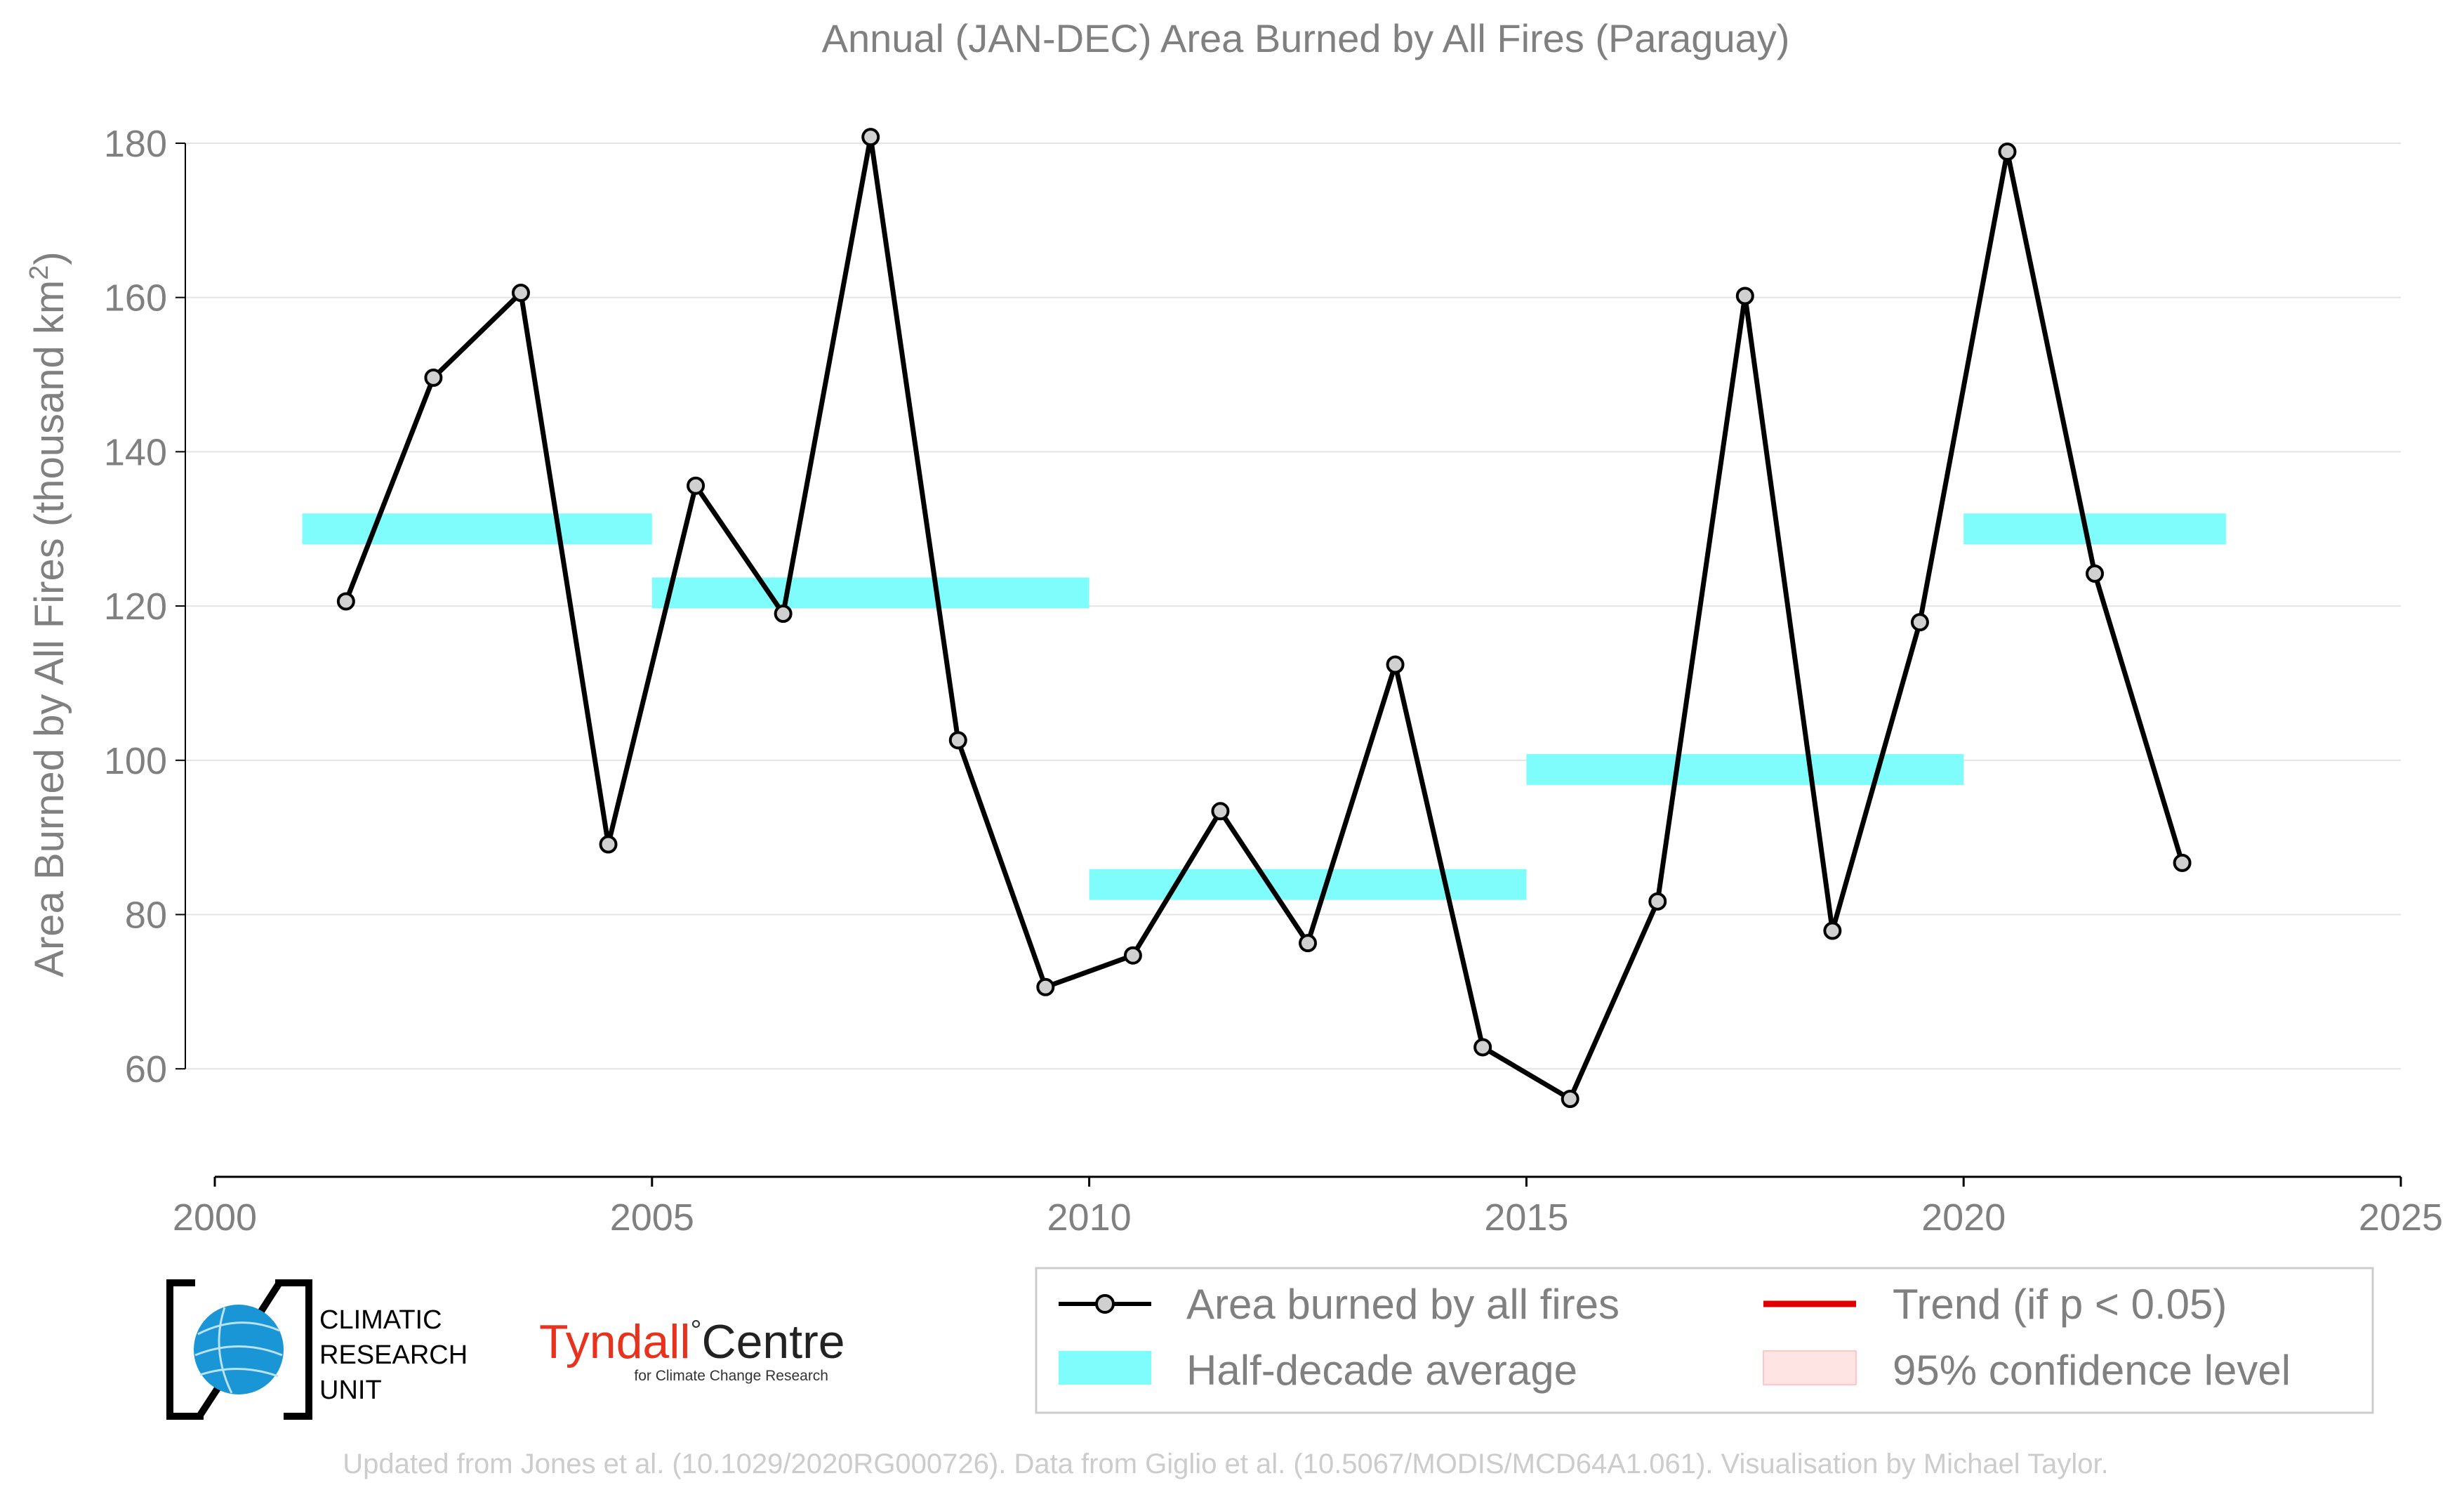  I want to click on y-tick-label: 100, so click(135, 761).